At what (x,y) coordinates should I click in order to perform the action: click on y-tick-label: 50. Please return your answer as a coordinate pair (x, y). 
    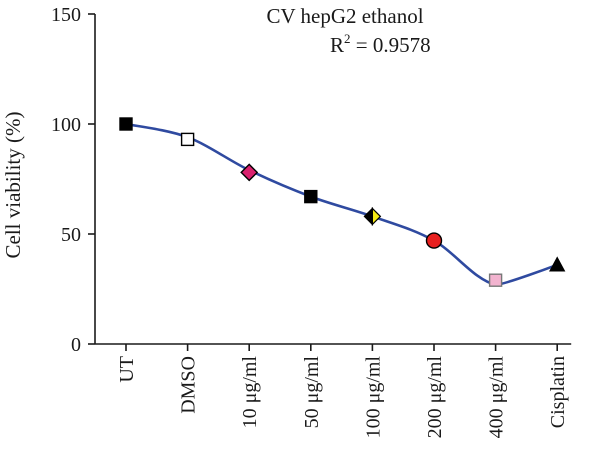
    Looking at the image, I should click on (71, 235).